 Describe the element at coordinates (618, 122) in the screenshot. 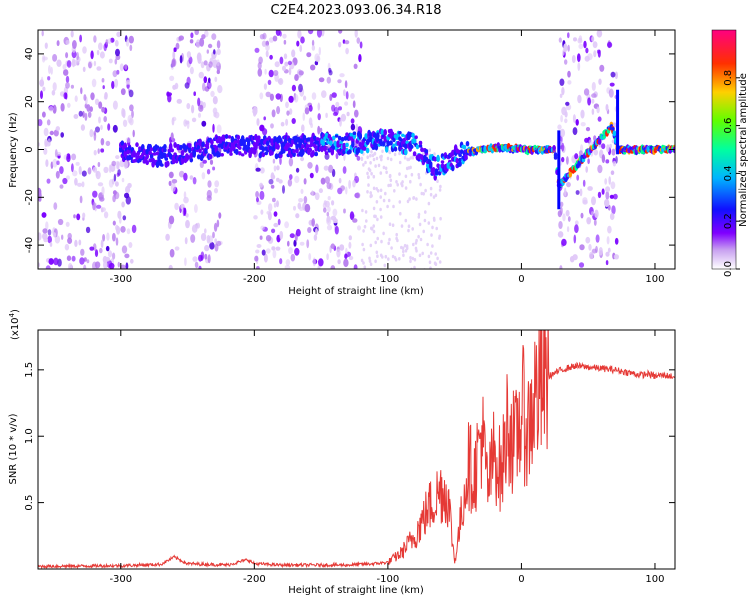

I see `spectrogram-transition-mark` at that location.